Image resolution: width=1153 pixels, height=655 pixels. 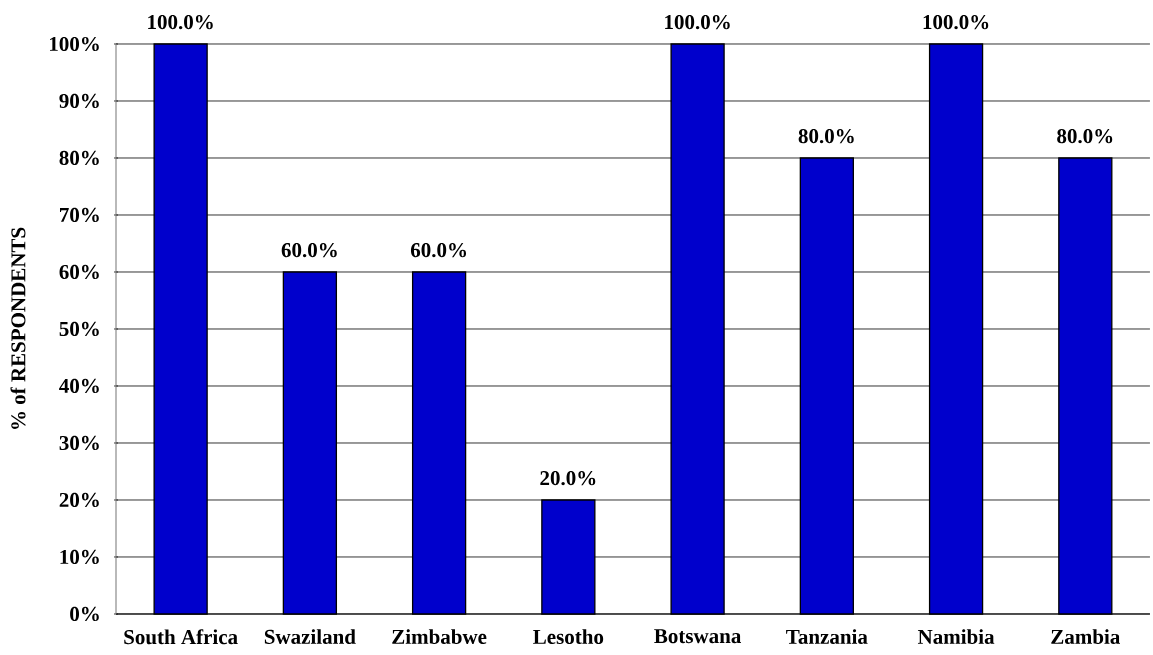 I want to click on x-tick-label: Zambia, so click(x=1085, y=636).